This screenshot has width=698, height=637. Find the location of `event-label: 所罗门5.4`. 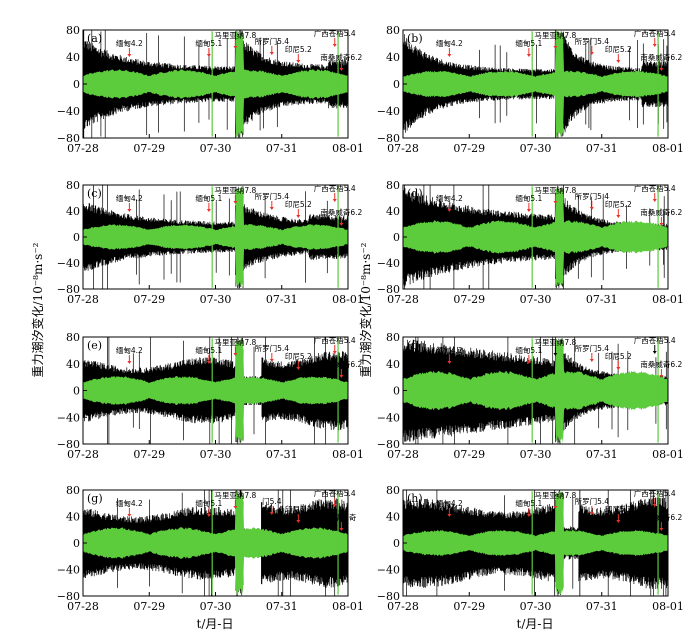

event-label: 所罗门5.4 is located at coordinates (592, 41).